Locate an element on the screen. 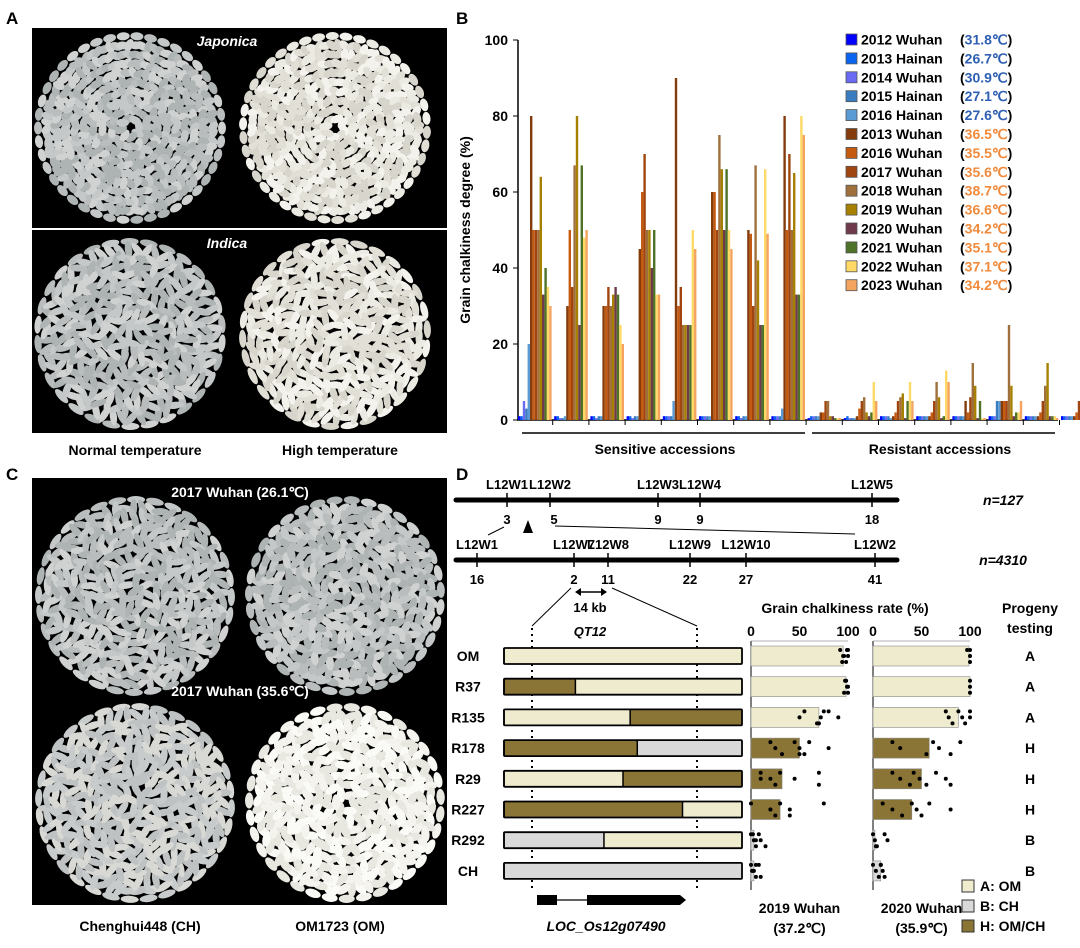 Image resolution: width=1080 pixels, height=948 pixels. bar-2016-hainan is located at coordinates (963, 418).